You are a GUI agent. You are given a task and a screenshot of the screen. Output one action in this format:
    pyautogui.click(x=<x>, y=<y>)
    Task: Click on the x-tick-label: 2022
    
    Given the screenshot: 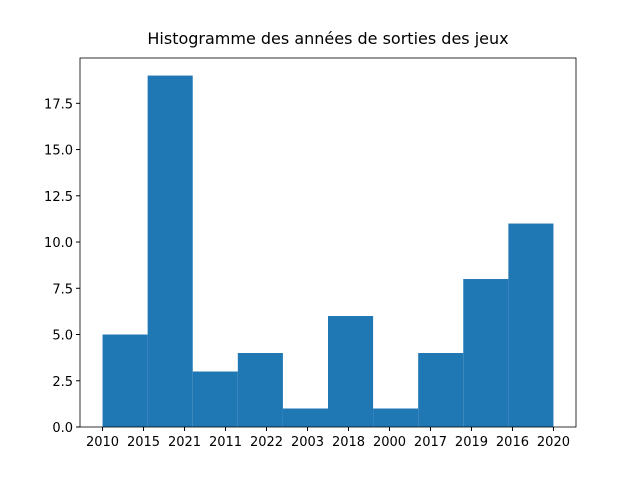 What is the action you would take?
    pyautogui.click(x=266, y=442)
    